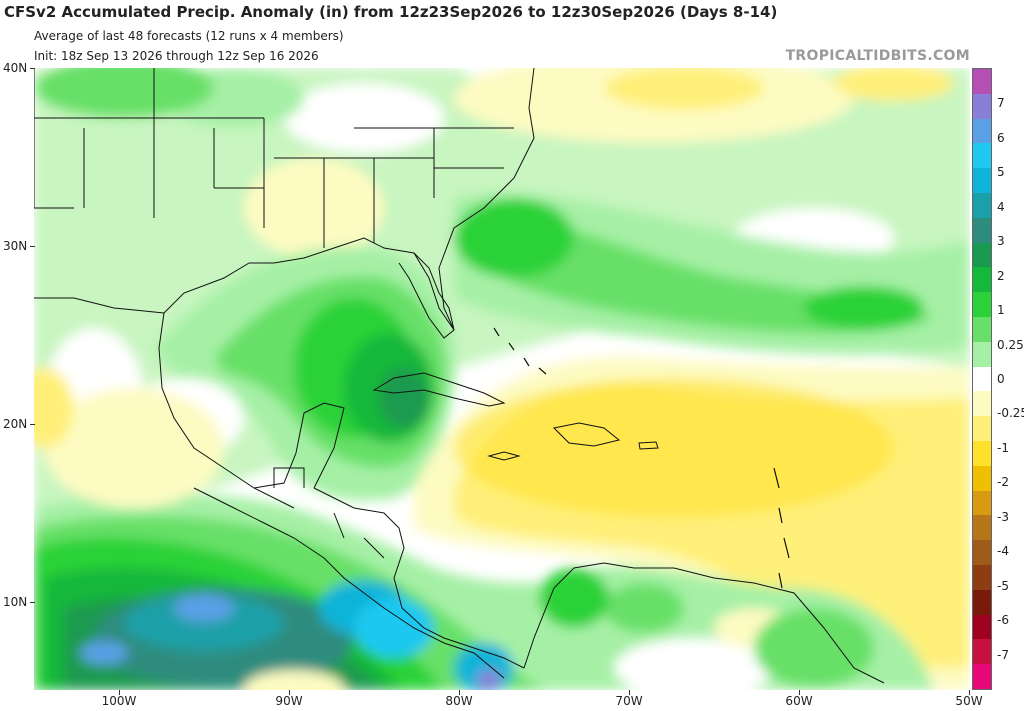 This screenshot has height=711, width=1024. What do you see at coordinates (1001, 310) in the screenshot?
I see `colorbar-label: 1` at bounding box center [1001, 310].